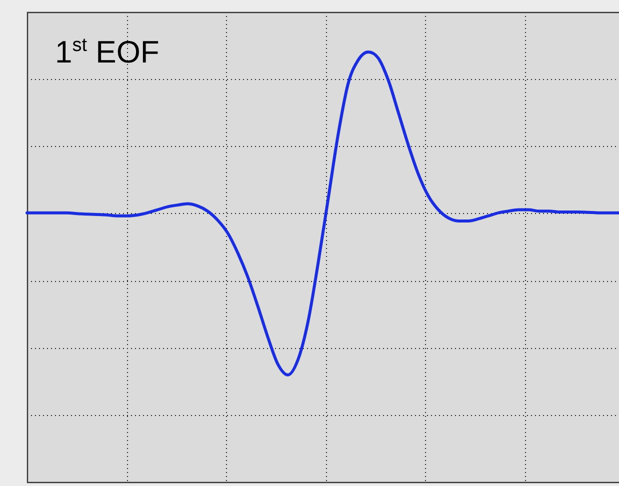 Image resolution: width=619 pixels, height=486 pixels. What do you see at coordinates (107, 52) in the screenshot?
I see `chart-title: 1$^{st}$ EOF` at bounding box center [107, 52].